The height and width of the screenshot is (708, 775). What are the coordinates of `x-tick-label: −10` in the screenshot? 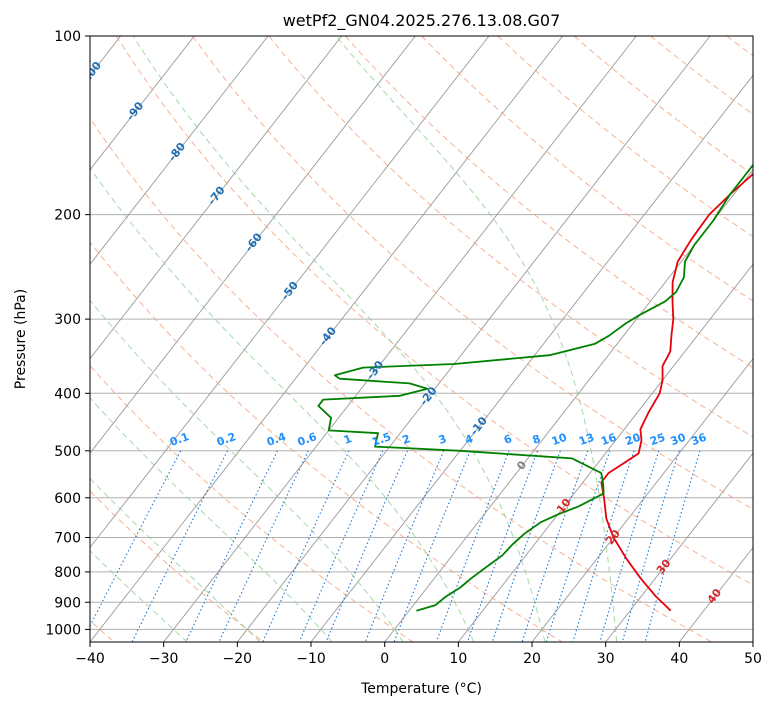 It's located at (311, 659).